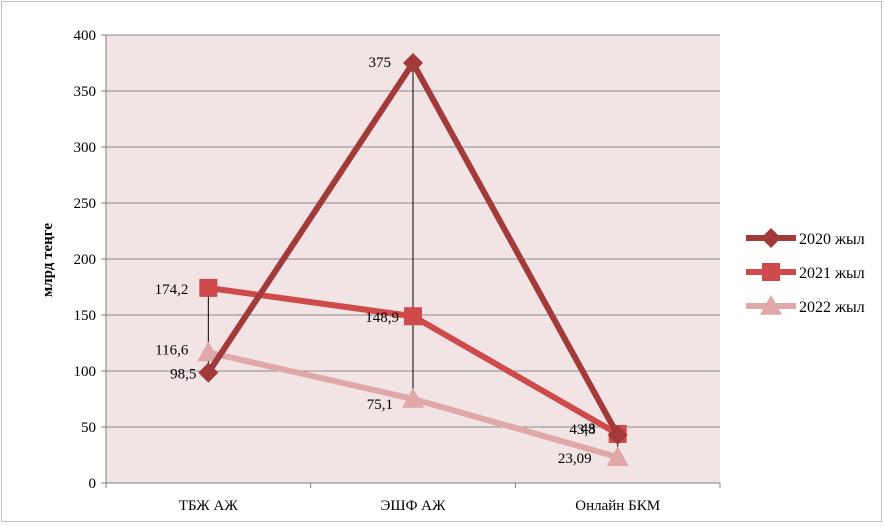 This screenshot has height=528, width=885. Describe the element at coordinates (172, 290) in the screenshot. I see `data-label: 174,2` at that location.